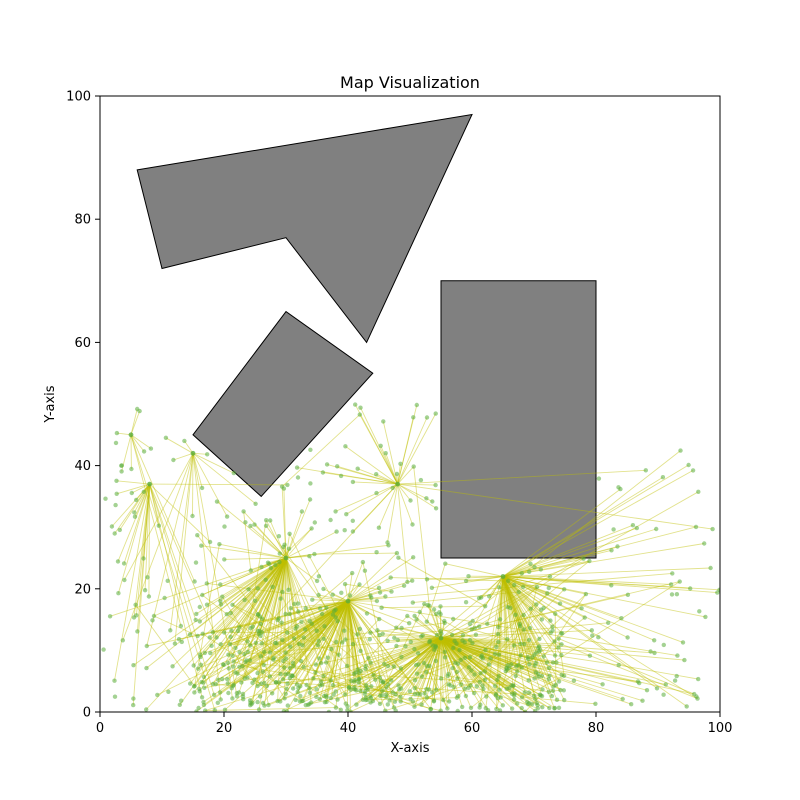 Image resolution: width=800 pixels, height=800 pixels. Describe the element at coordinates (83, 405) in the screenshot. I see `y-axis-ticks: 0 20 40 60 80 100` at that location.